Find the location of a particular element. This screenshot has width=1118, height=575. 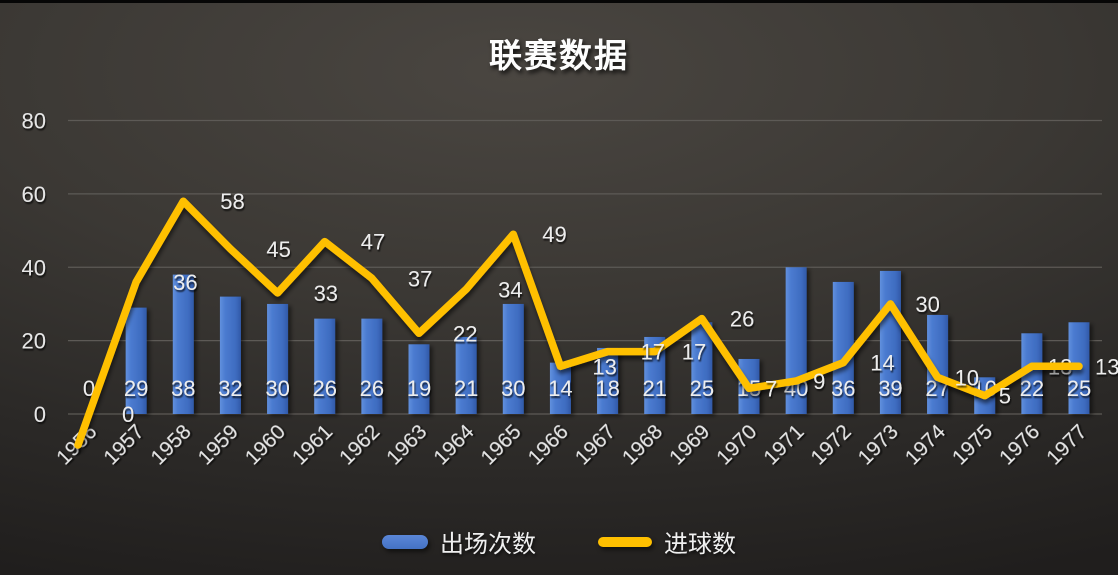

line-label-1957: 36 is located at coordinates (185, 282).